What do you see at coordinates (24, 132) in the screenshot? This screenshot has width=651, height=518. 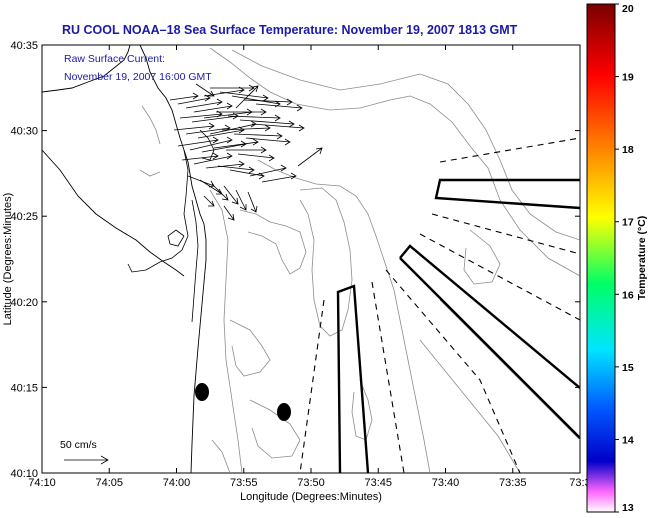 I see `y-tick-label: 40:30` at bounding box center [24, 132].